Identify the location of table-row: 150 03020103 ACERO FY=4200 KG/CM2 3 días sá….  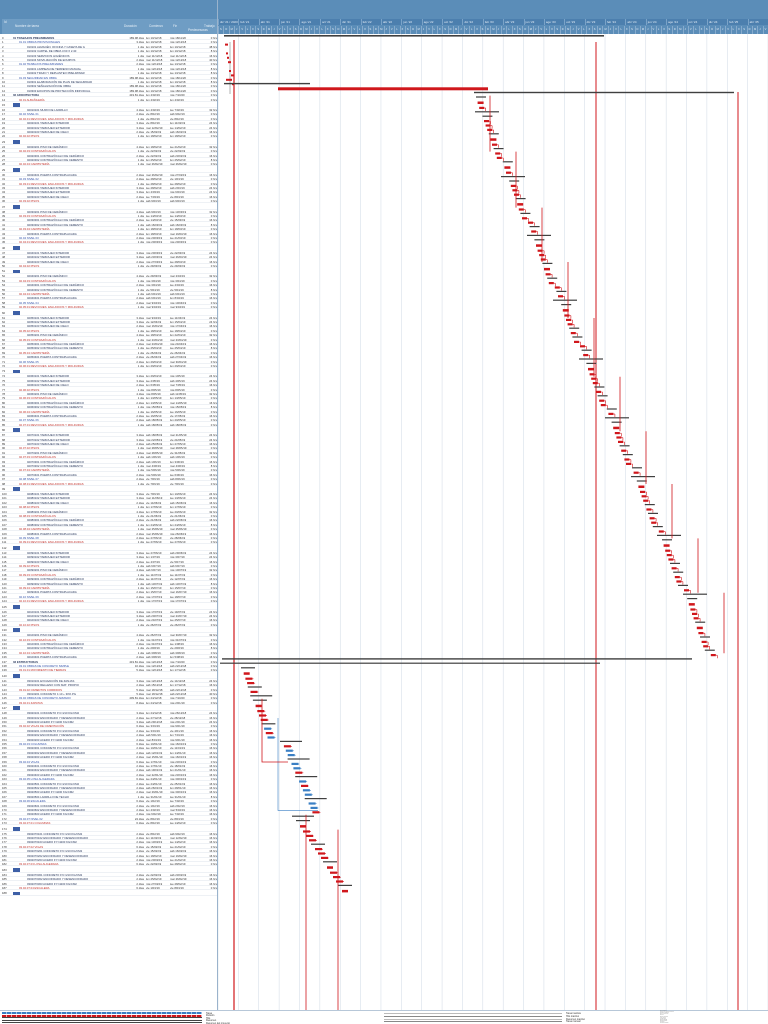
(109, 722).